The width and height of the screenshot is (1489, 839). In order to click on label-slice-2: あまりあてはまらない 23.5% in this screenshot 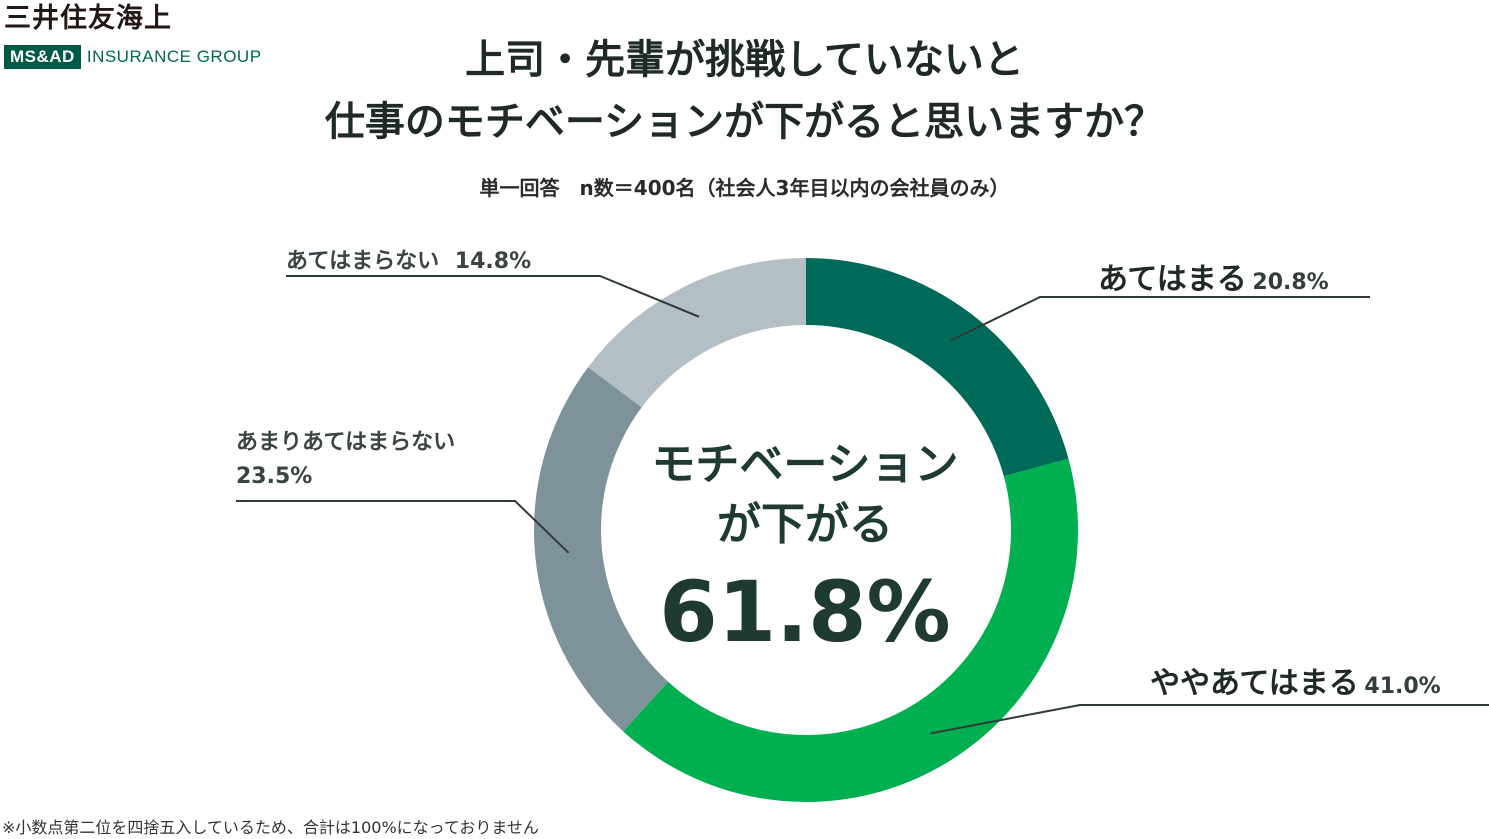, I will do `click(345, 460)`.